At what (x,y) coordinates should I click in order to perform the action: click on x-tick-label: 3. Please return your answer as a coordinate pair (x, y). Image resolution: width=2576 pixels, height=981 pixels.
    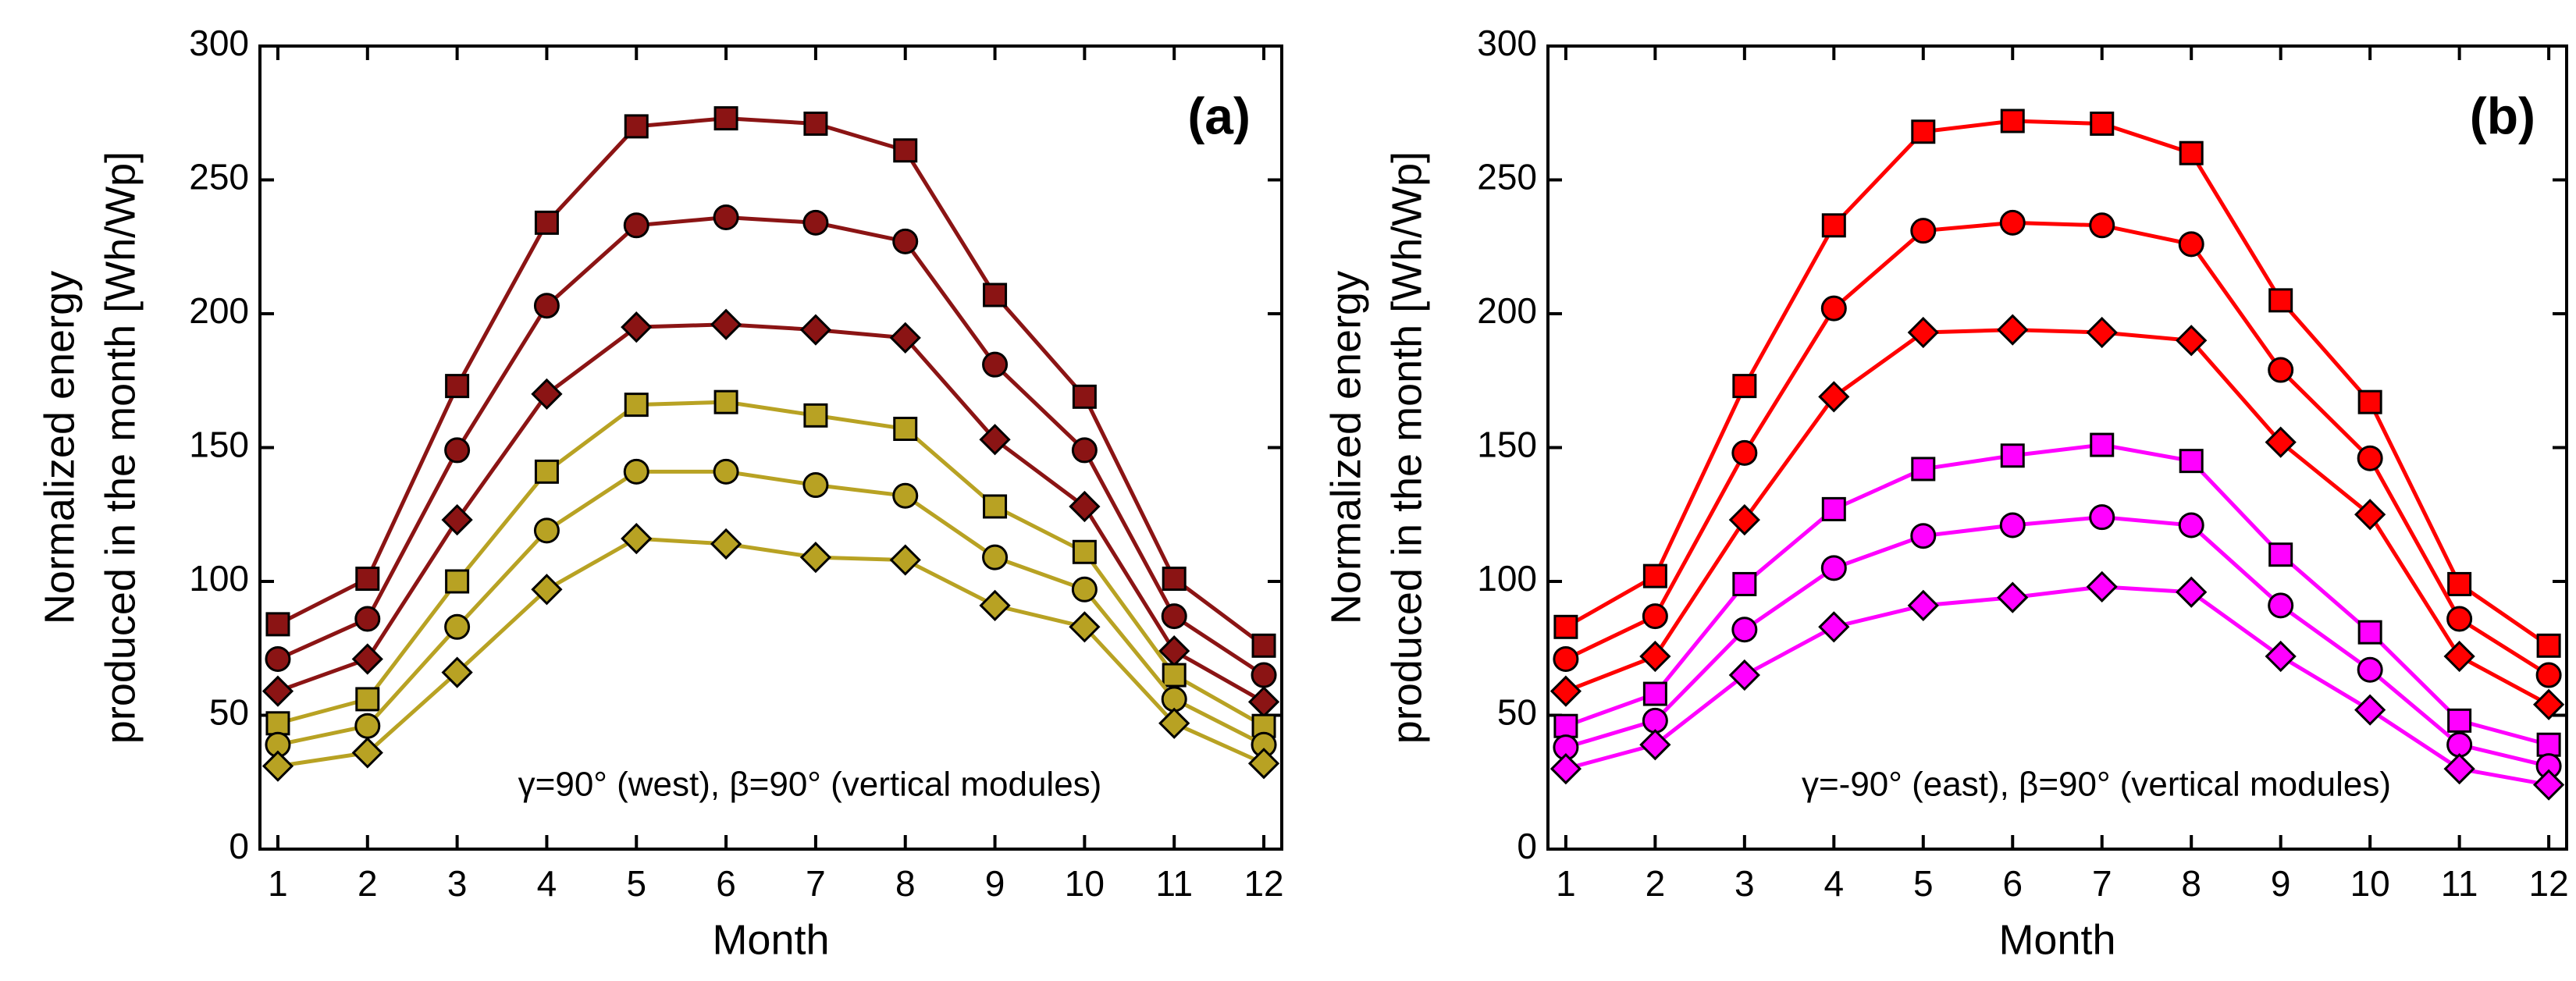
    Looking at the image, I should click on (457, 883).